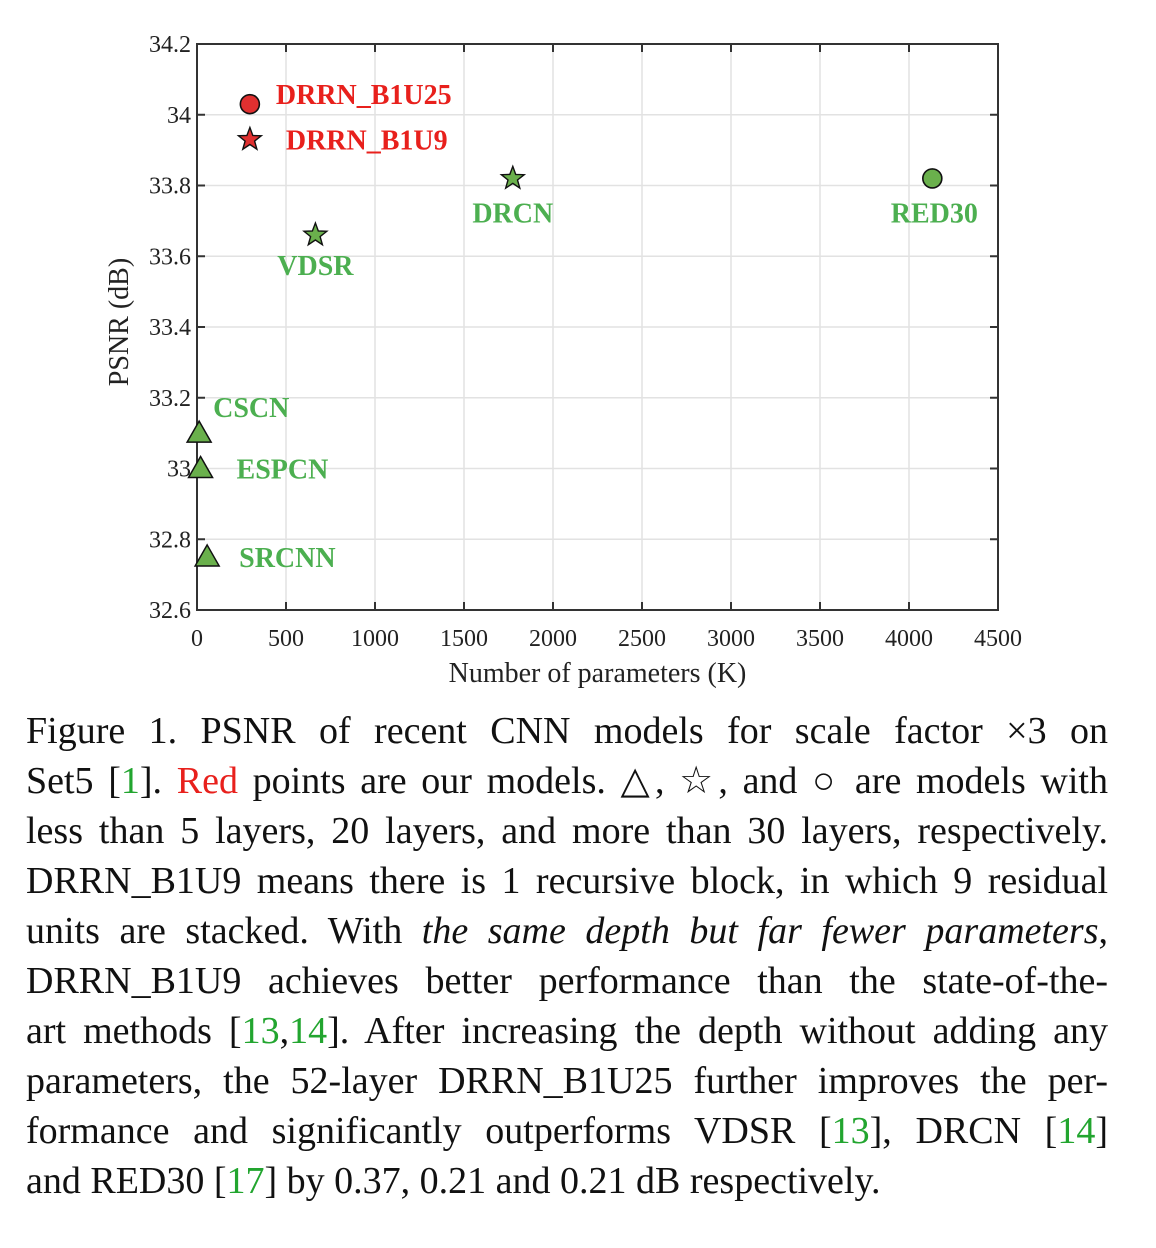 The width and height of the screenshot is (1156, 1248). What do you see at coordinates (199, 431) in the screenshot?
I see `point-cscn` at bounding box center [199, 431].